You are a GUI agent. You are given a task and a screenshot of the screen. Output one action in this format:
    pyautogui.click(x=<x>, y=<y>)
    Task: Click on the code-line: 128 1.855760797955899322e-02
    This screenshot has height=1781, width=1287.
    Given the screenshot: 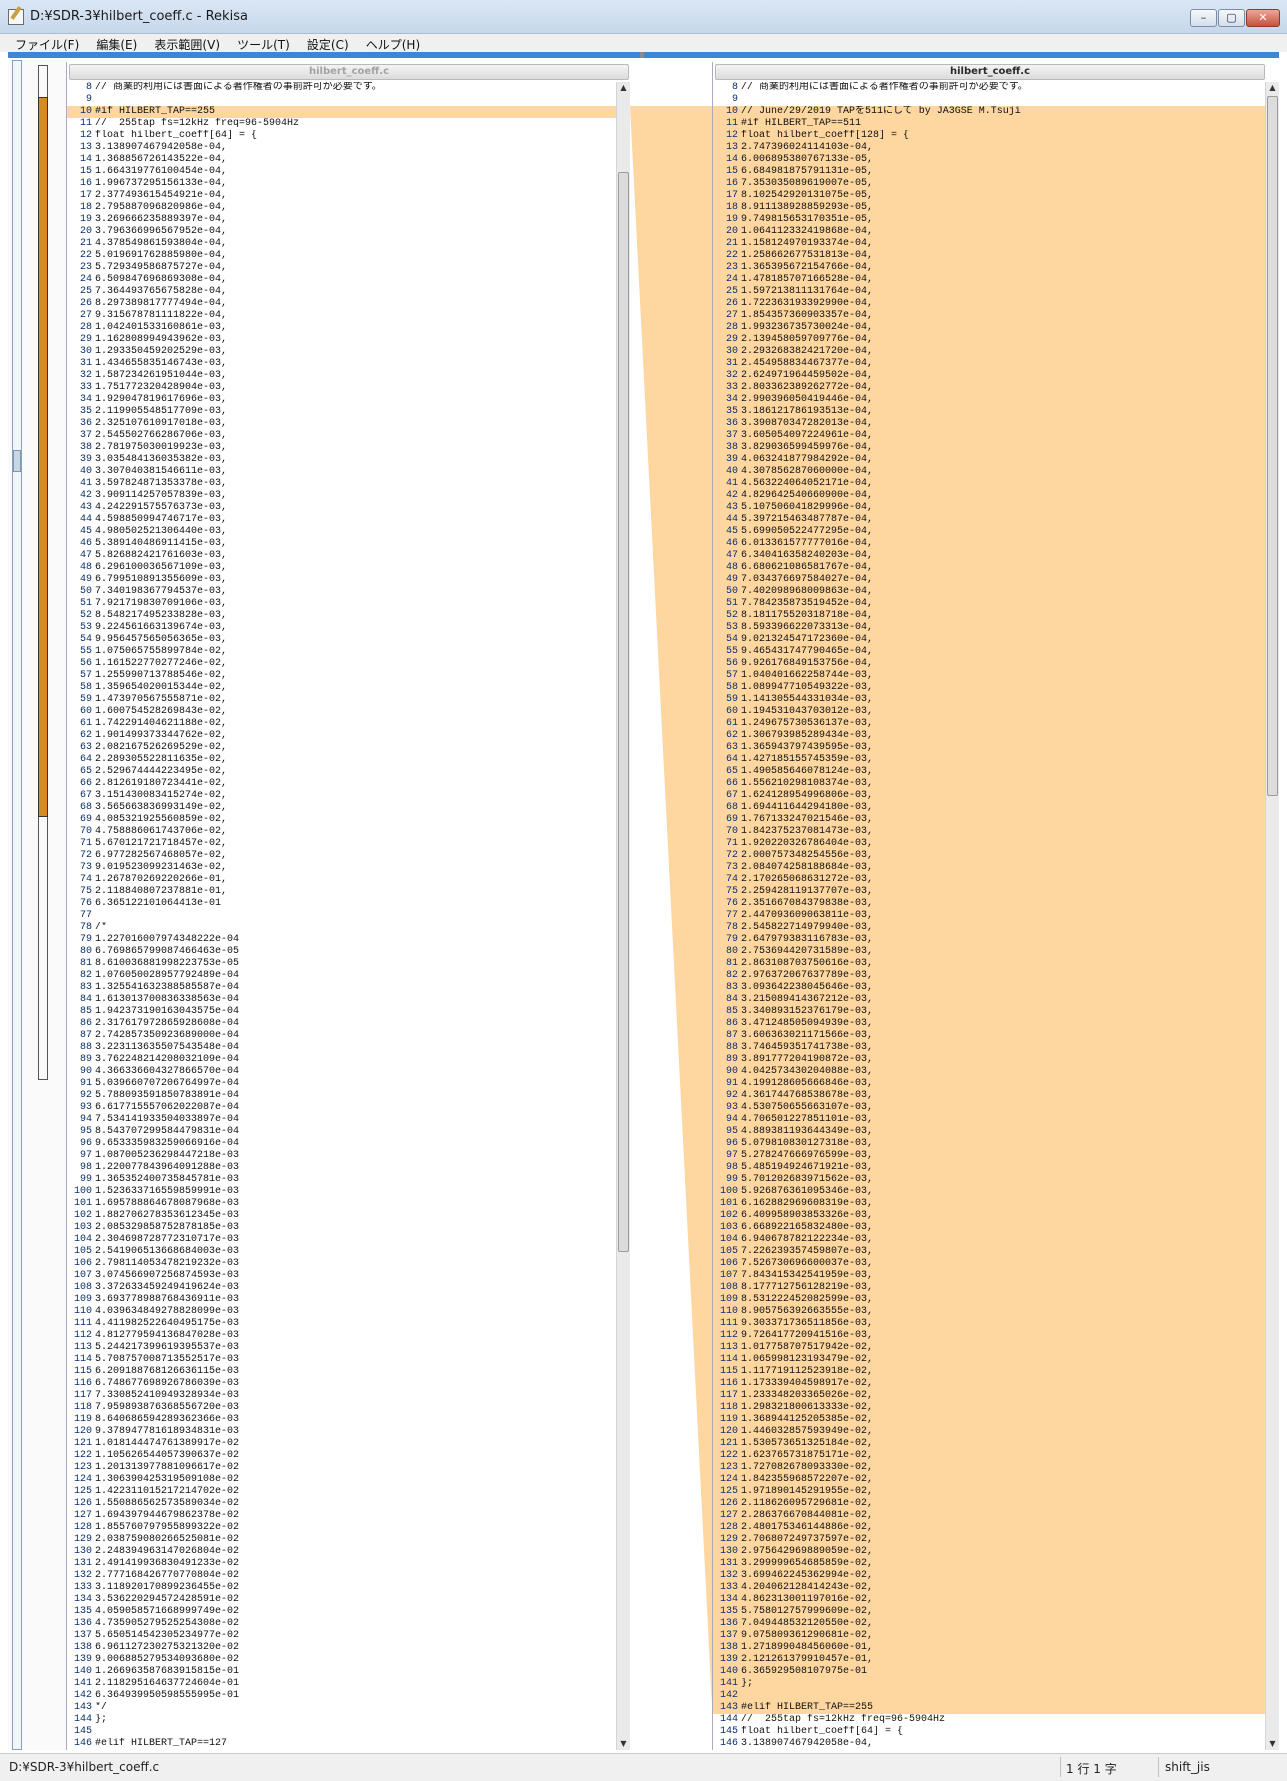 What is the action you would take?
    pyautogui.click(x=341, y=1528)
    